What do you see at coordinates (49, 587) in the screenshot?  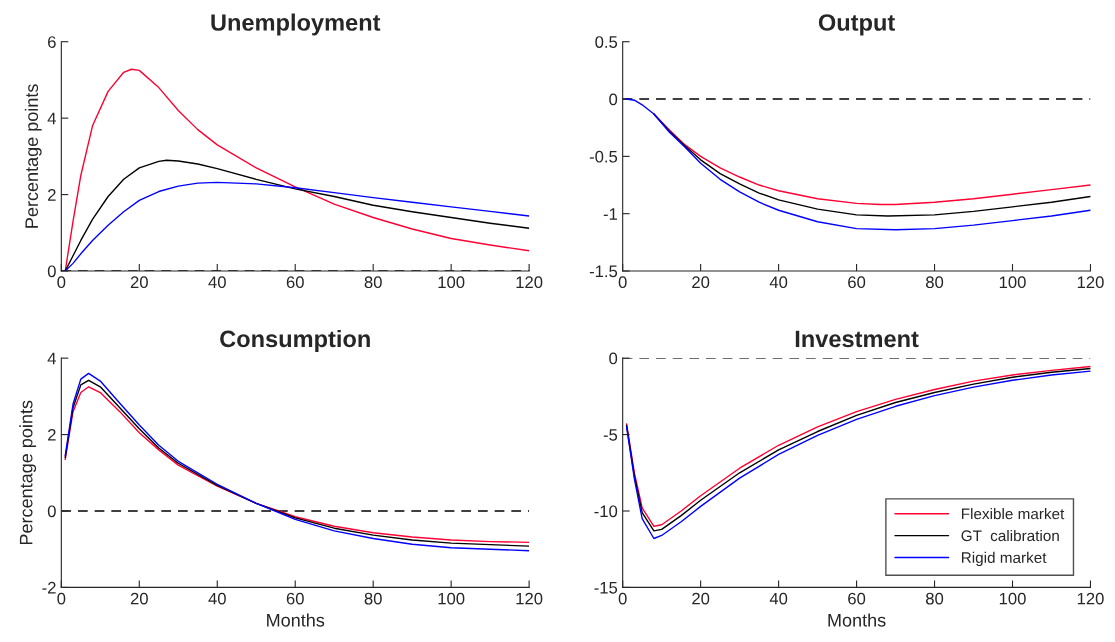 I see `y-tick-label: -2` at bounding box center [49, 587].